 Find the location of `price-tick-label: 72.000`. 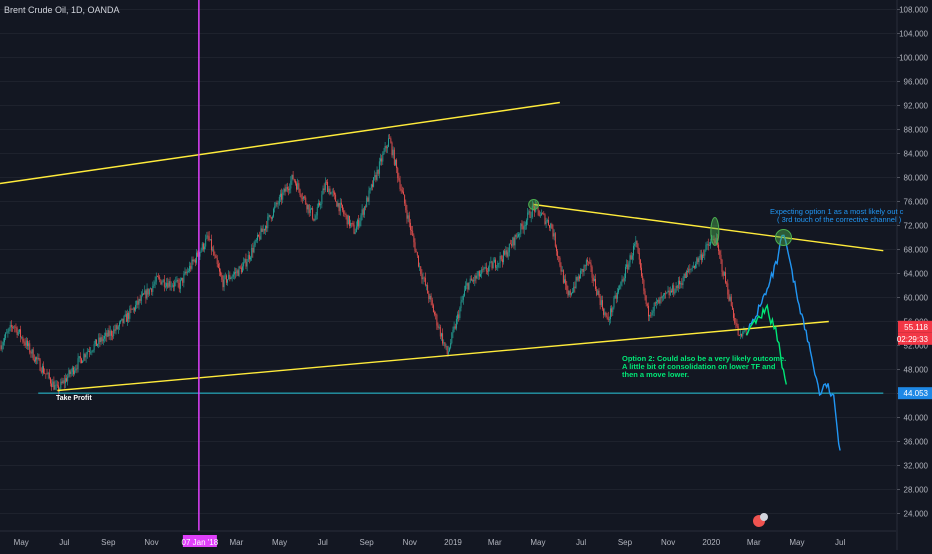

price-tick-label: 72.000 is located at coordinates (916, 226).